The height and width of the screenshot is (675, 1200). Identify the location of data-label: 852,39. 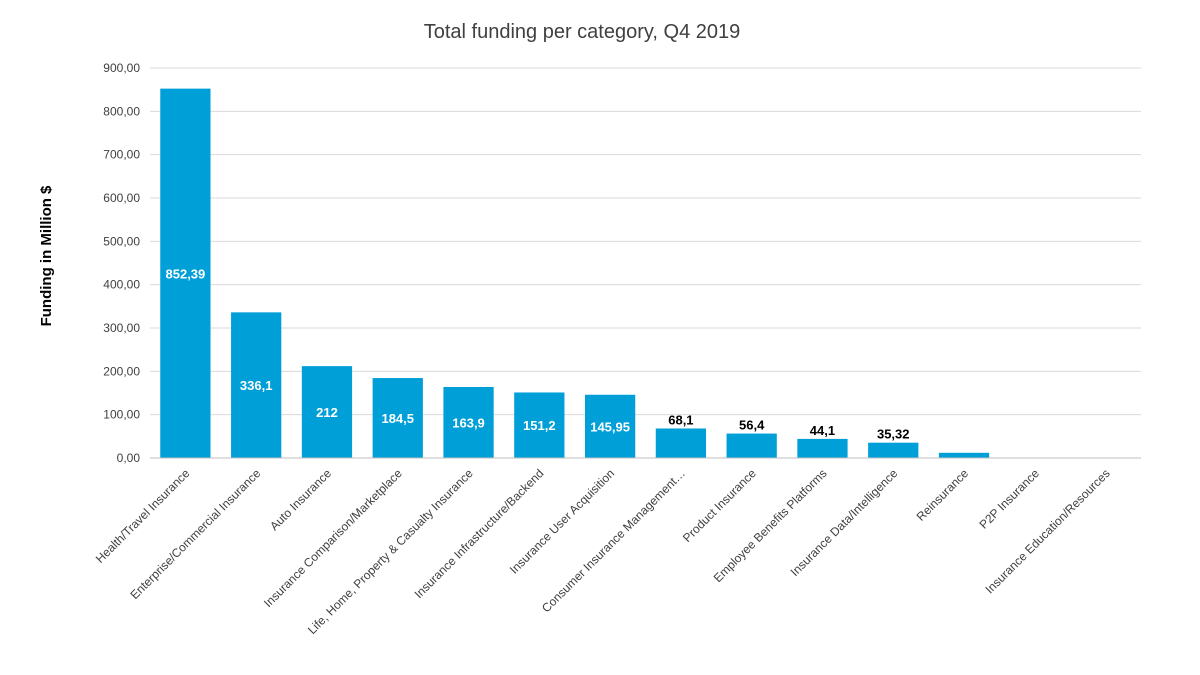
(186, 273).